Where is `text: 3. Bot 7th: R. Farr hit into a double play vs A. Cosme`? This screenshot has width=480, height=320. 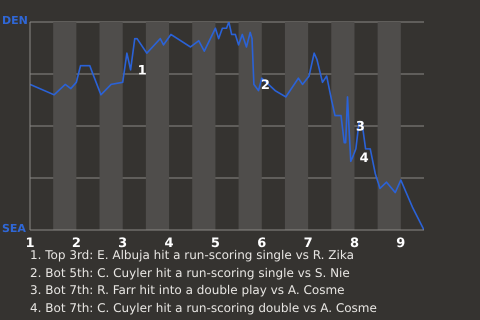
text: 3. Bot 7th: R. Farr hit into a double play vs A. Cosme is located at coordinates (188, 290).